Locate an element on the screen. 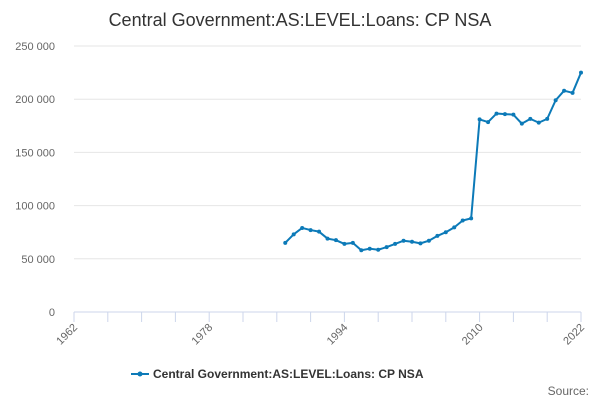 The width and height of the screenshot is (600, 400). y-tick-label: 200 000 is located at coordinates (35, 100).